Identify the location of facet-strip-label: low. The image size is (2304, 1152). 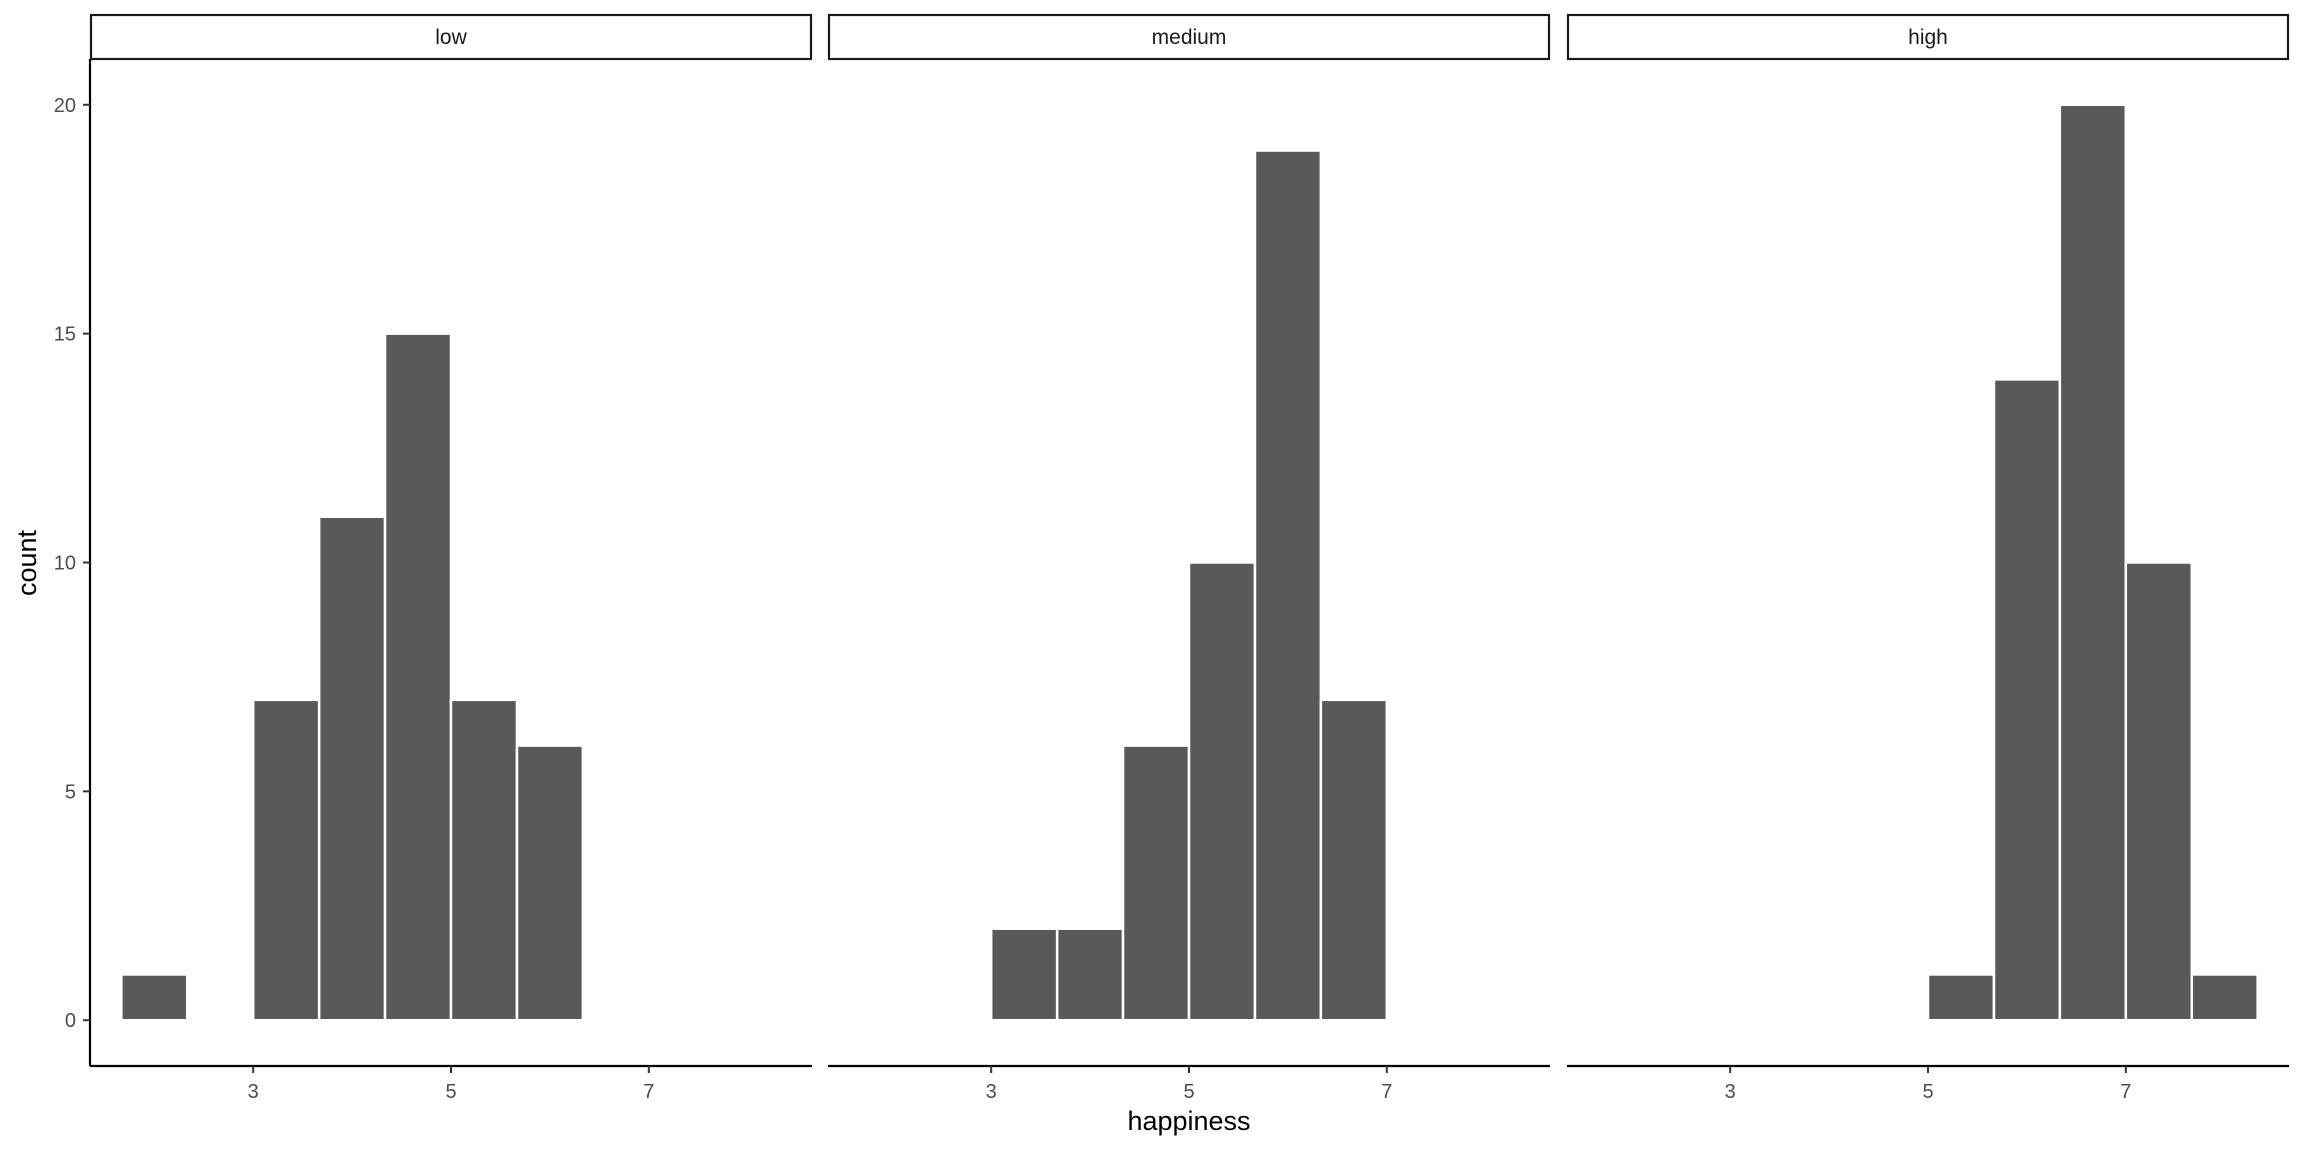
(451, 37).